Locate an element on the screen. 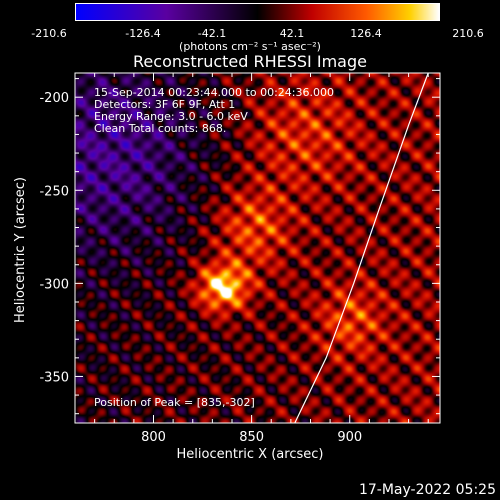 This screenshot has height=500, width=500. colorbar-units: (photons cm⁻² s⁻¹ asec⁻²) is located at coordinates (250, 46).